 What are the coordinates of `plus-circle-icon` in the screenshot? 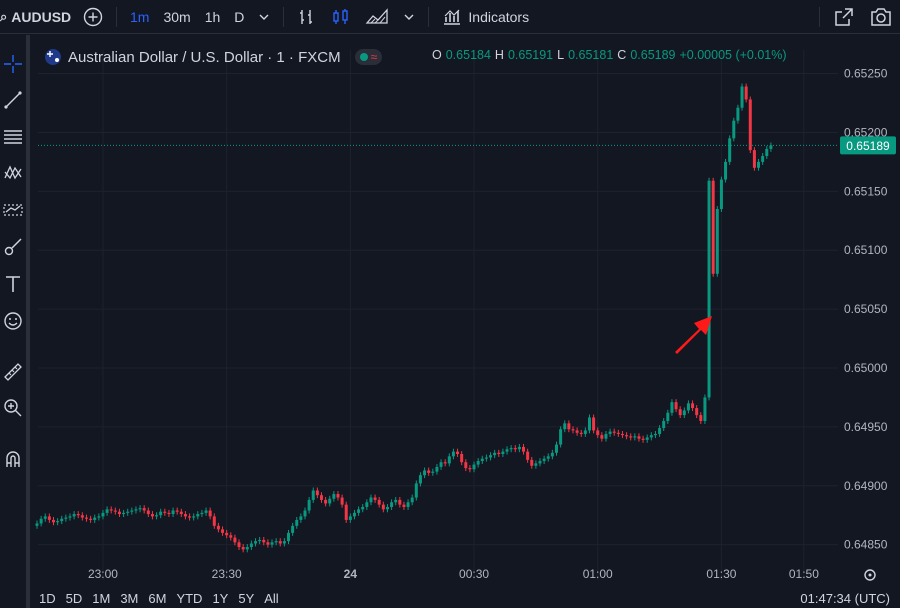 It's located at (93, 16).